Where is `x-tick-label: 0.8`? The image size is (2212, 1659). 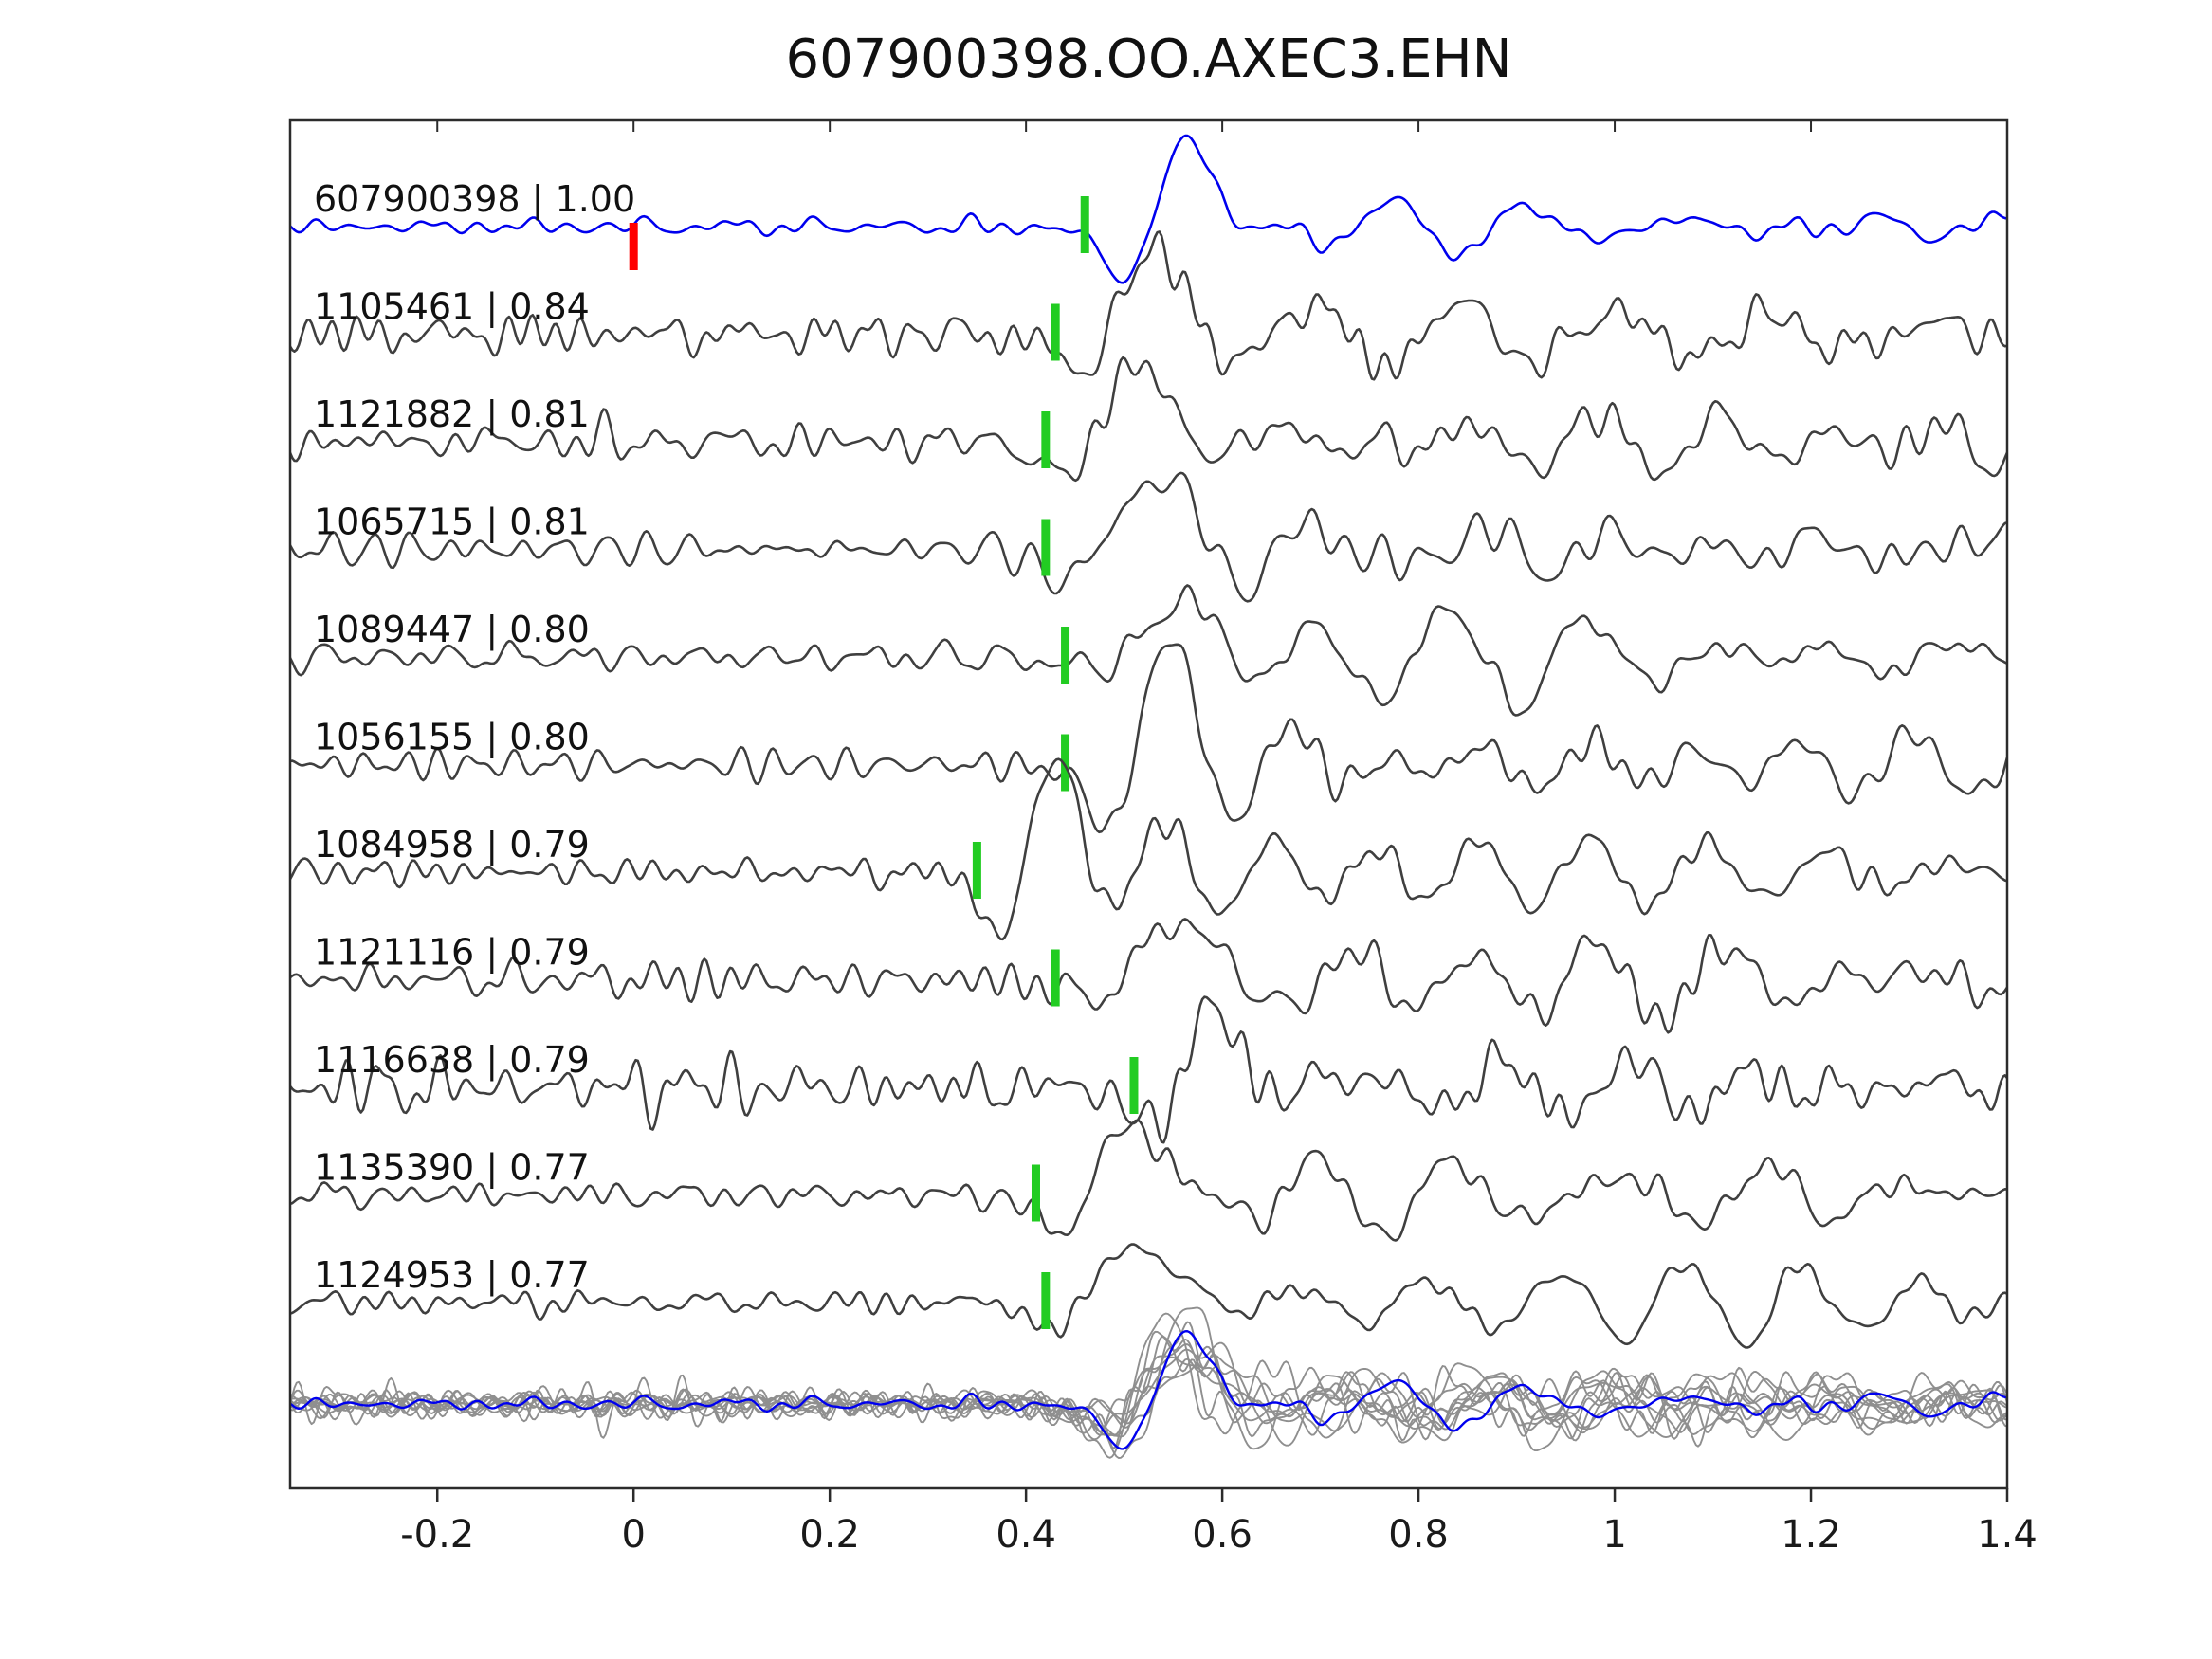
x-tick-label: 0.8 is located at coordinates (1418, 1535).